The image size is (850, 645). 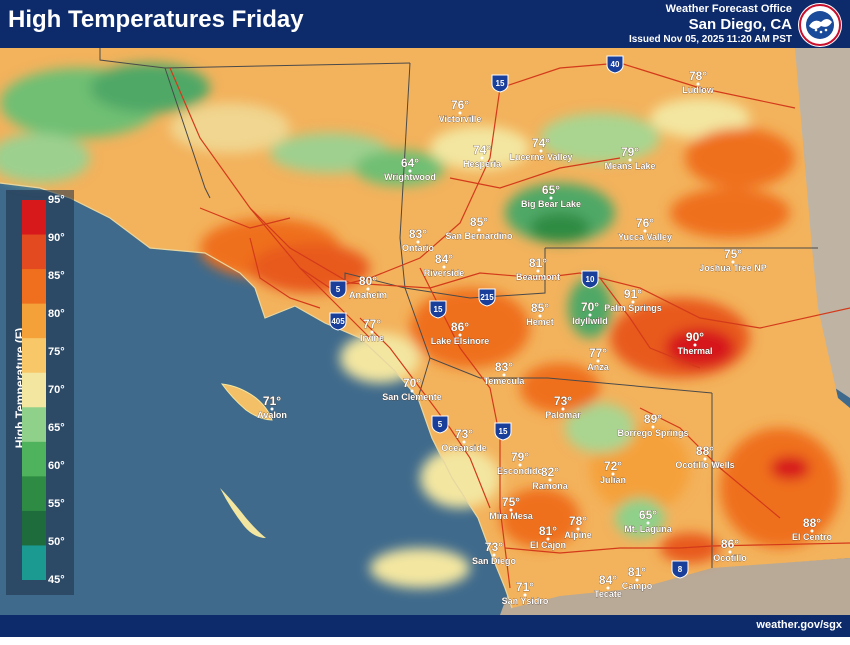 What do you see at coordinates (710, 39) in the screenshot?
I see `issued-timestamp: Issued Nov 05, 2025 11:20 AM PST` at bounding box center [710, 39].